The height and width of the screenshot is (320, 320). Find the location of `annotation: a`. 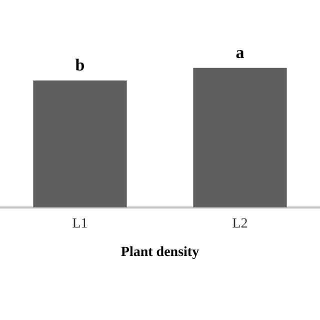

annotation: a is located at coordinates (240, 52).